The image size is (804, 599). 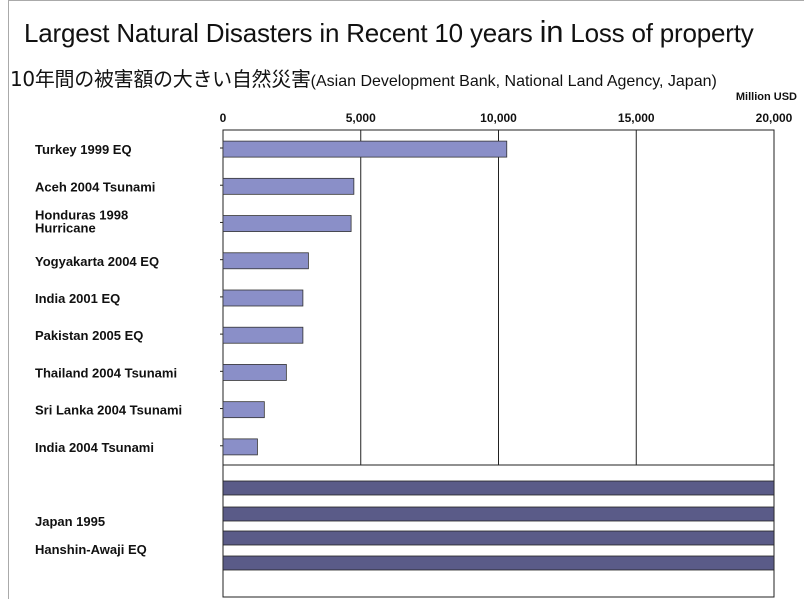 I want to click on category-label: Japan 1995, so click(x=70, y=521).